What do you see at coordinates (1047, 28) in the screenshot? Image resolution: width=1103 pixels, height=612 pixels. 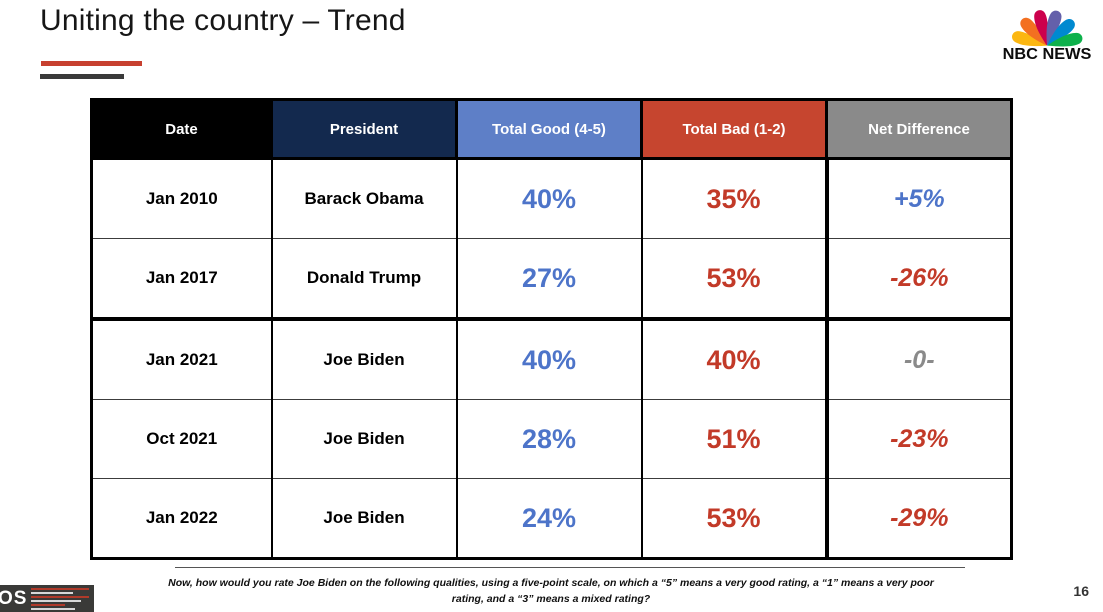 I see `nbc-peacock-icon` at bounding box center [1047, 28].